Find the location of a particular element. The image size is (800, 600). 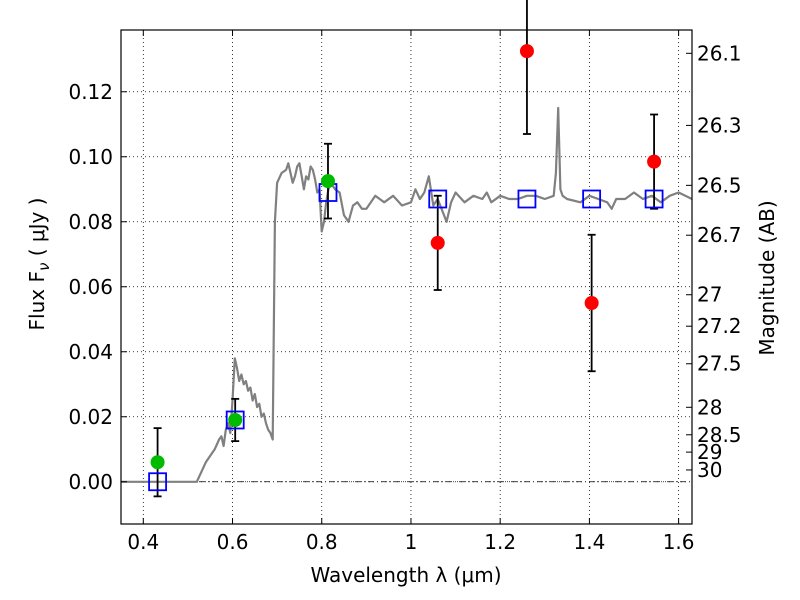

x-tick-label: 0.8 is located at coordinates (322, 542).